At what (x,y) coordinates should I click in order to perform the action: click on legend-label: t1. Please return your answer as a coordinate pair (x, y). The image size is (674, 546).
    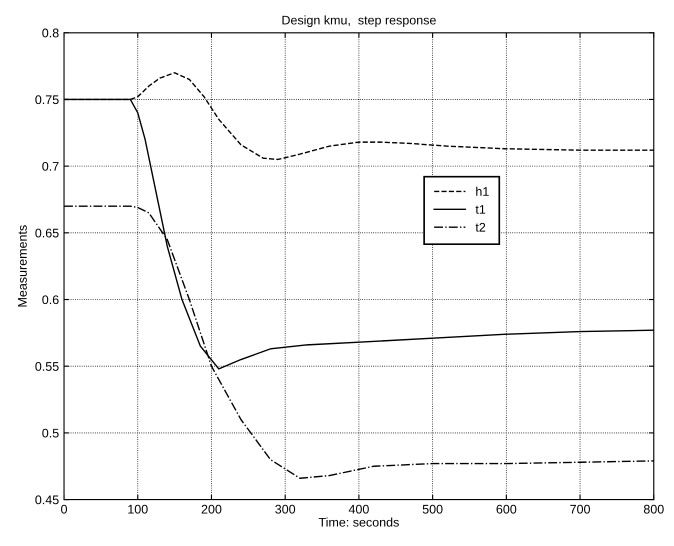
    Looking at the image, I should click on (481, 209).